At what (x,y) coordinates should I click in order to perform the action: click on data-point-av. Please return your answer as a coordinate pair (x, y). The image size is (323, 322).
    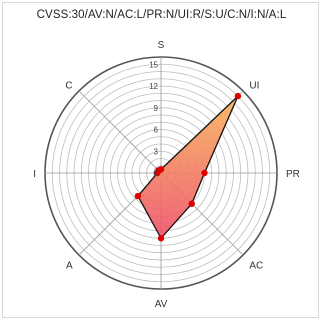
    Looking at the image, I should click on (161, 238).